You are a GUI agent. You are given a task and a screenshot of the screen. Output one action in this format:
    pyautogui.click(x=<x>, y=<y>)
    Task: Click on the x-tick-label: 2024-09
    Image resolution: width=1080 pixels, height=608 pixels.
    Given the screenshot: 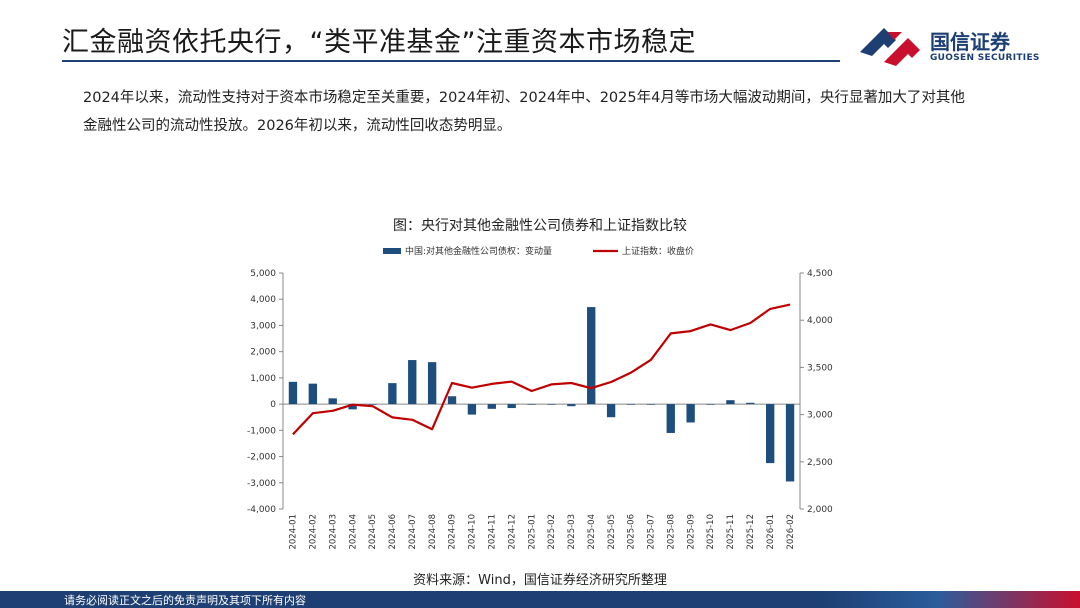 What is the action you would take?
    pyautogui.click(x=453, y=532)
    